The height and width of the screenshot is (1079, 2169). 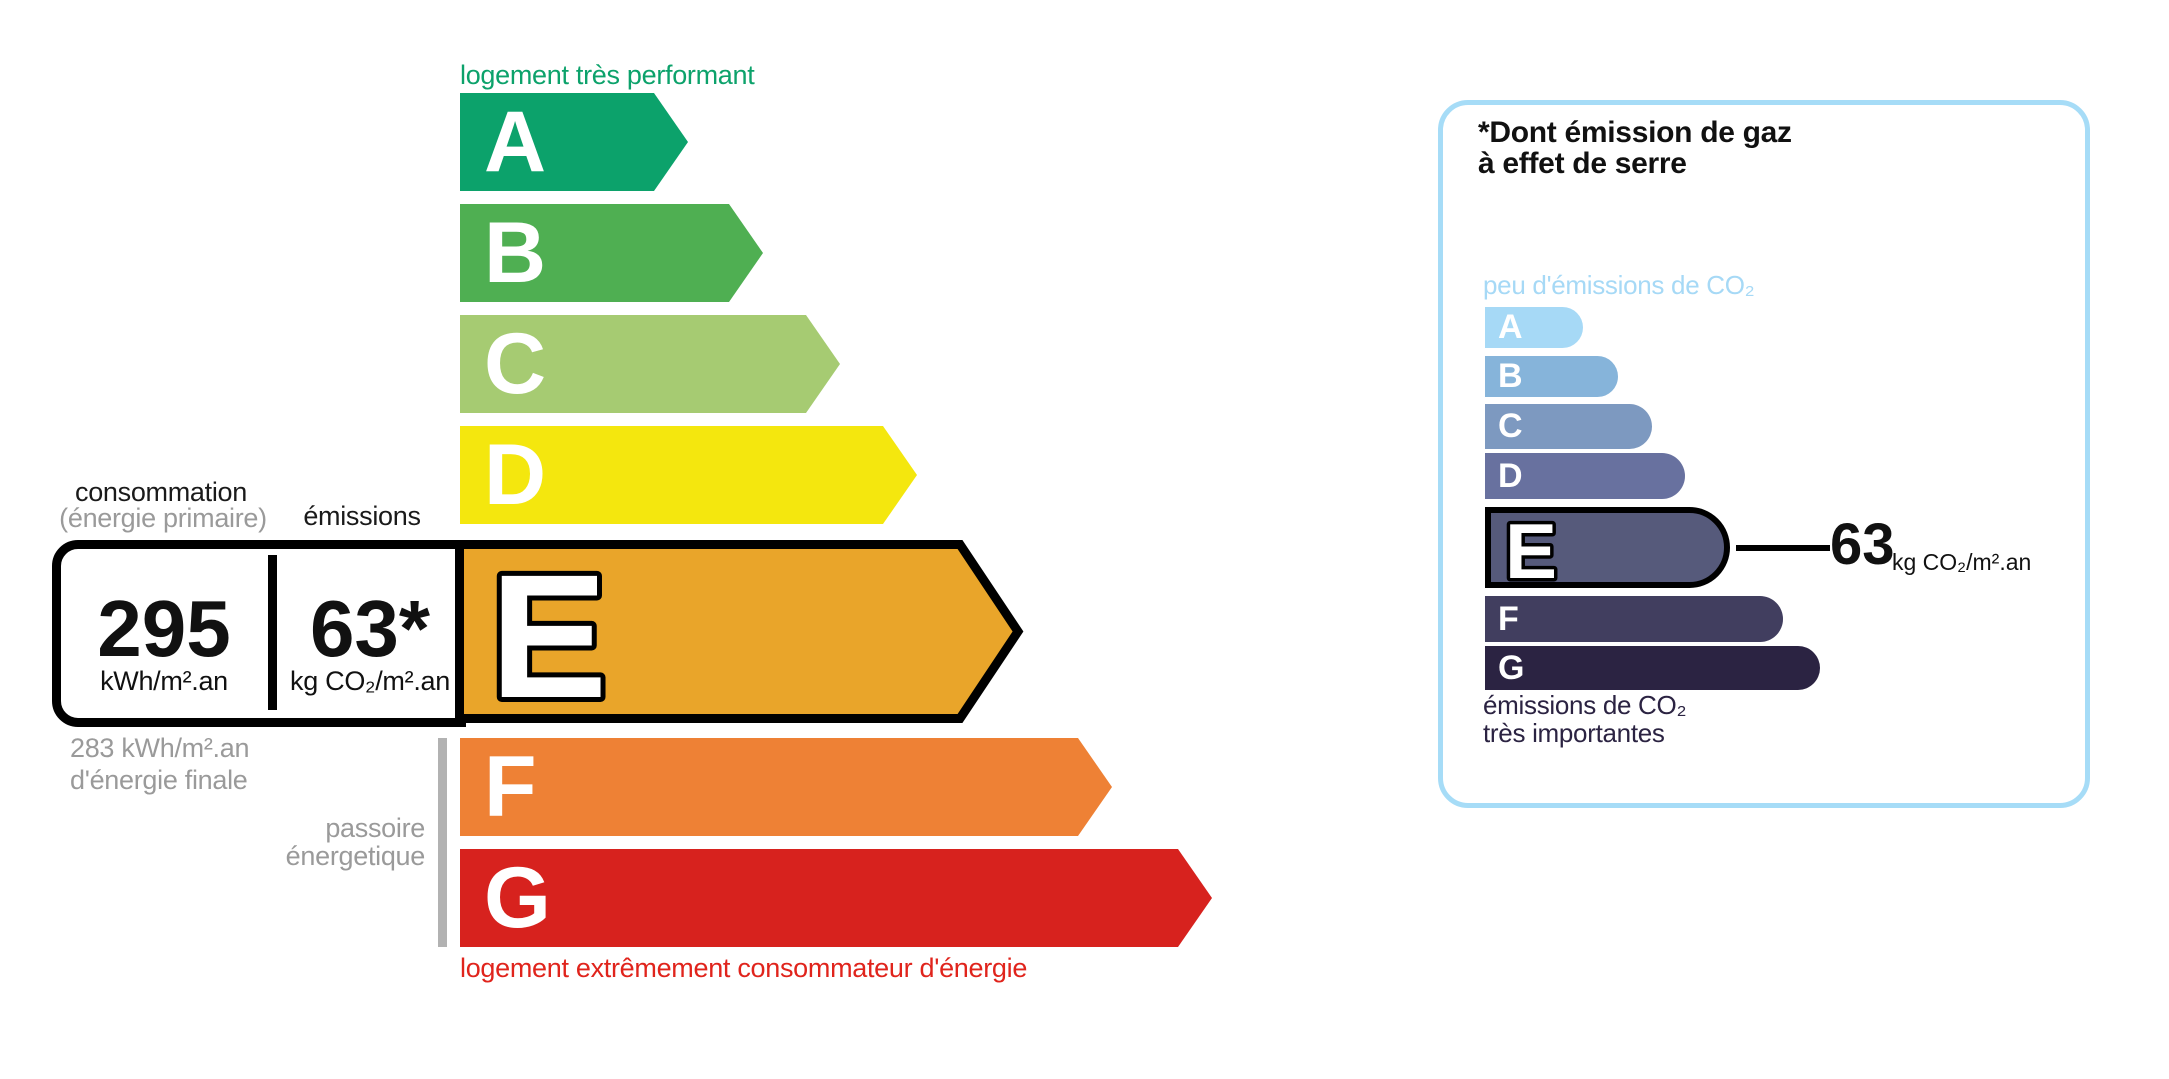 What do you see at coordinates (607, 75) in the screenshot?
I see `energy-top-label: logement très performant` at bounding box center [607, 75].